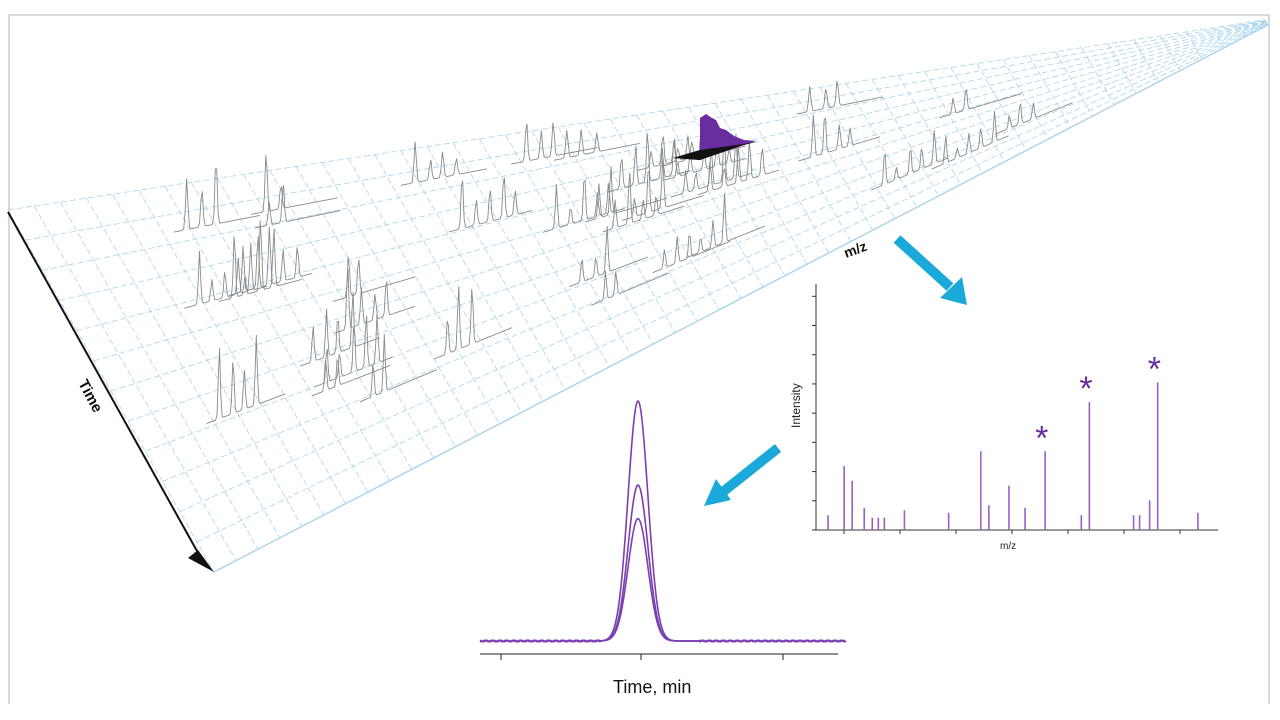 The height and width of the screenshot is (720, 1280). Describe the element at coordinates (855, 249) in the screenshot. I see `mz-axis-label: m/z` at that location.